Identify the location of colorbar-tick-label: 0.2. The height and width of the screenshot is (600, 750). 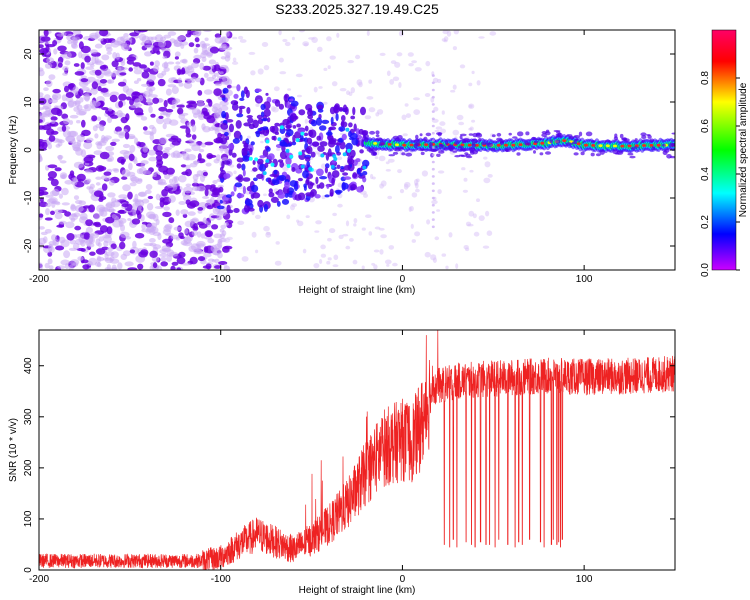
(705, 222).